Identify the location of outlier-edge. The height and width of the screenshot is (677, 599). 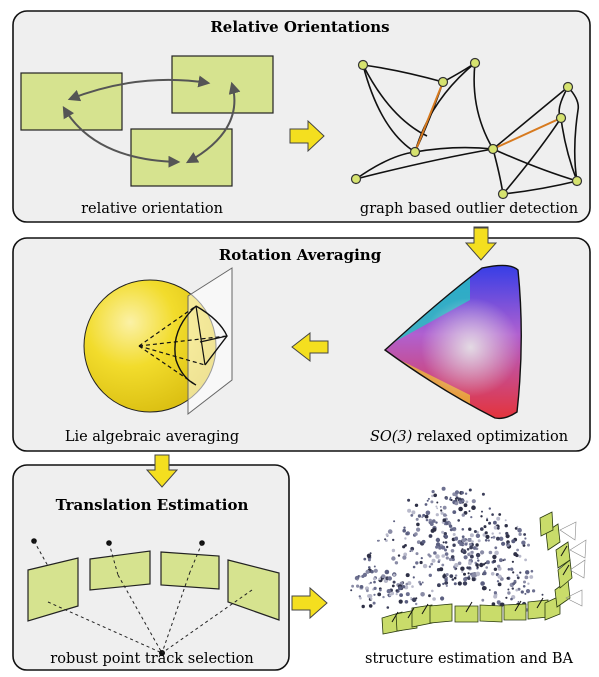
(429, 117).